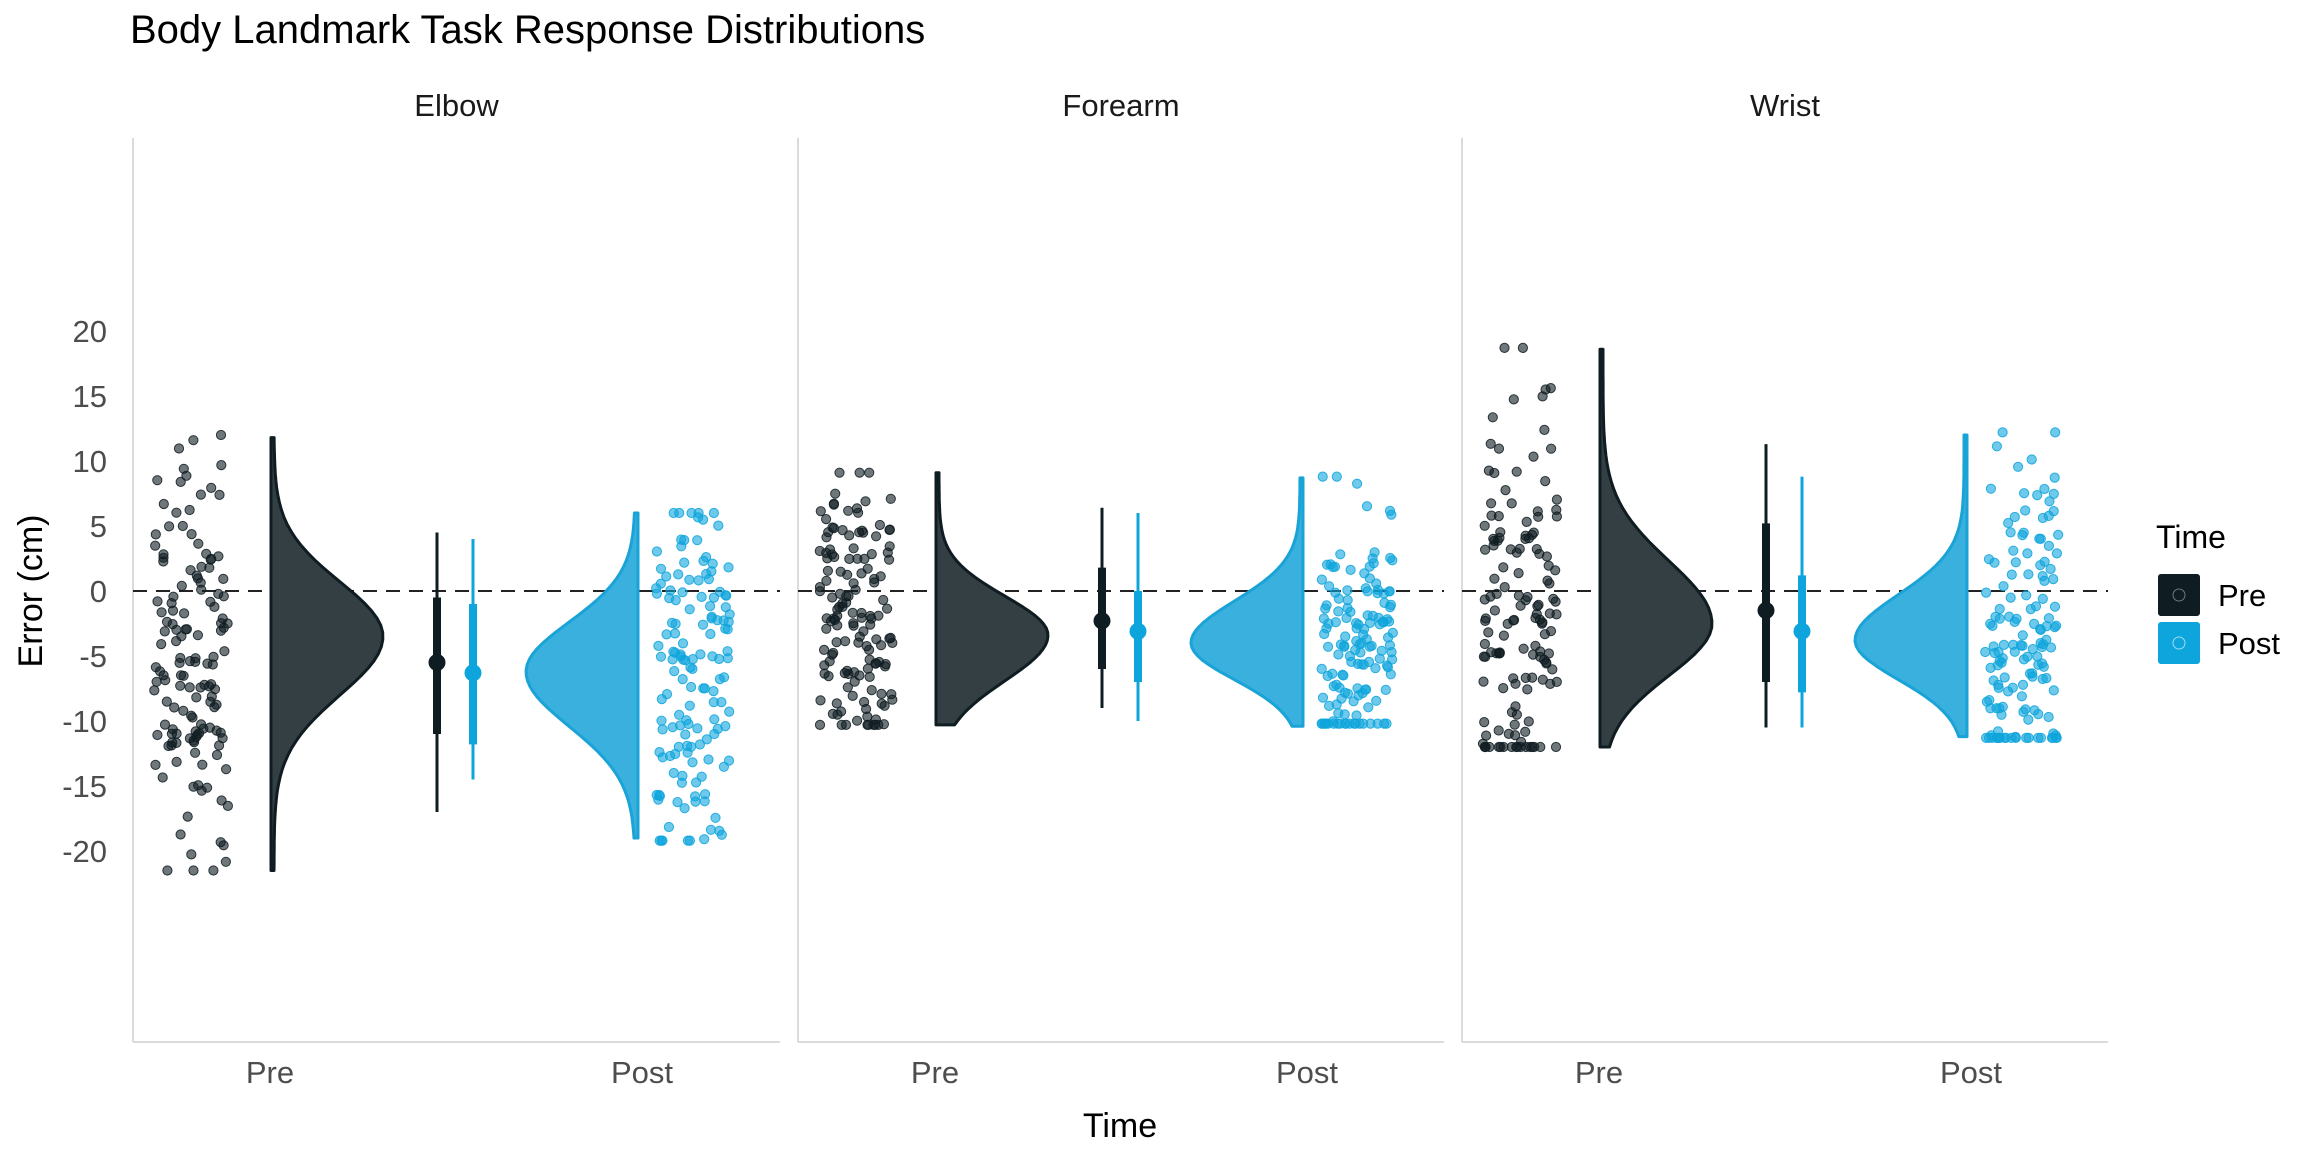  Describe the element at coordinates (2179, 595) in the screenshot. I see `legend-key-dot` at that location.